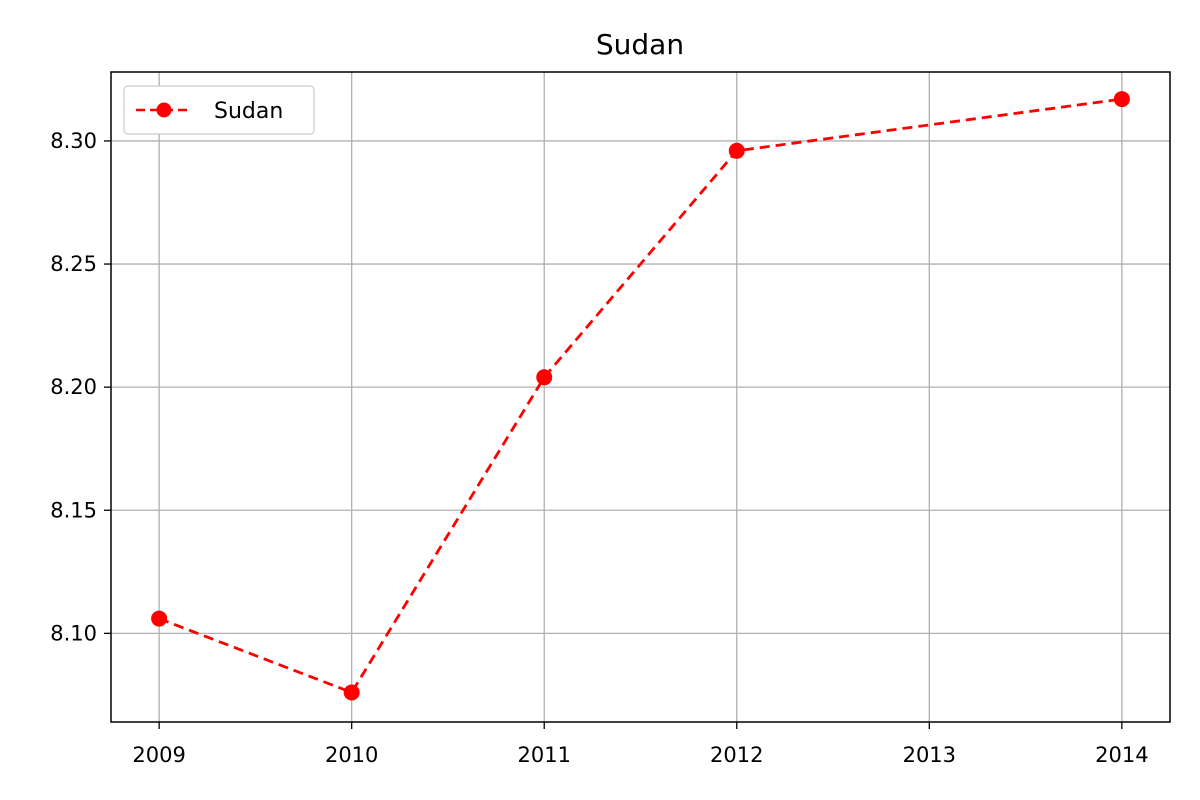 Image resolution: width=1200 pixels, height=800 pixels. I want to click on y-tick-label: 8.20, so click(73, 387).